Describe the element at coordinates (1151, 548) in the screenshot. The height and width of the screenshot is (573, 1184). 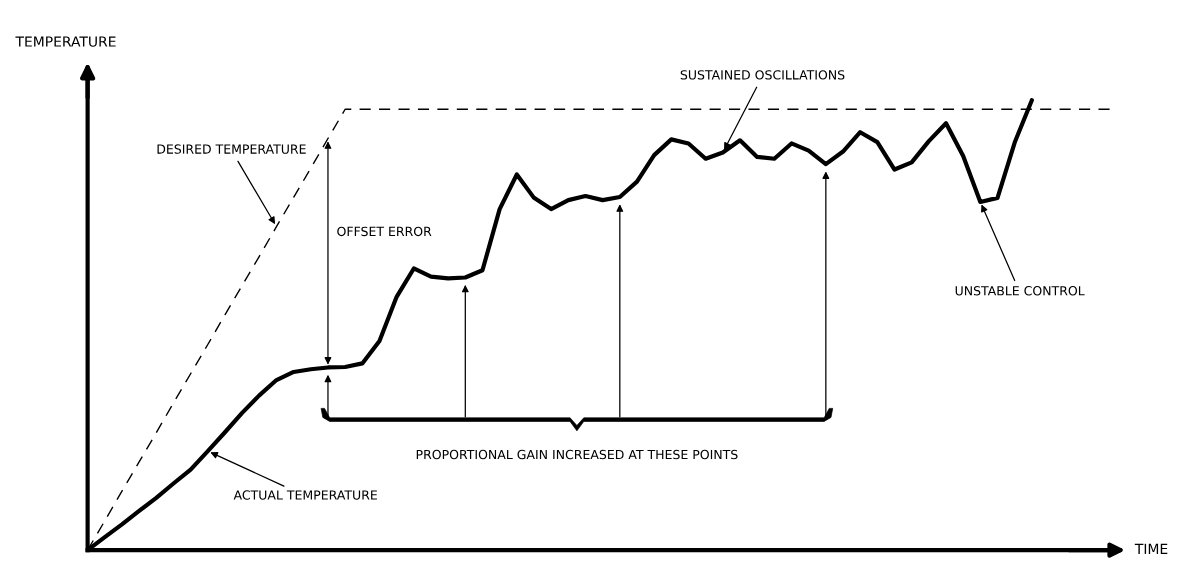
I see `x-axis-title: TIME` at that location.